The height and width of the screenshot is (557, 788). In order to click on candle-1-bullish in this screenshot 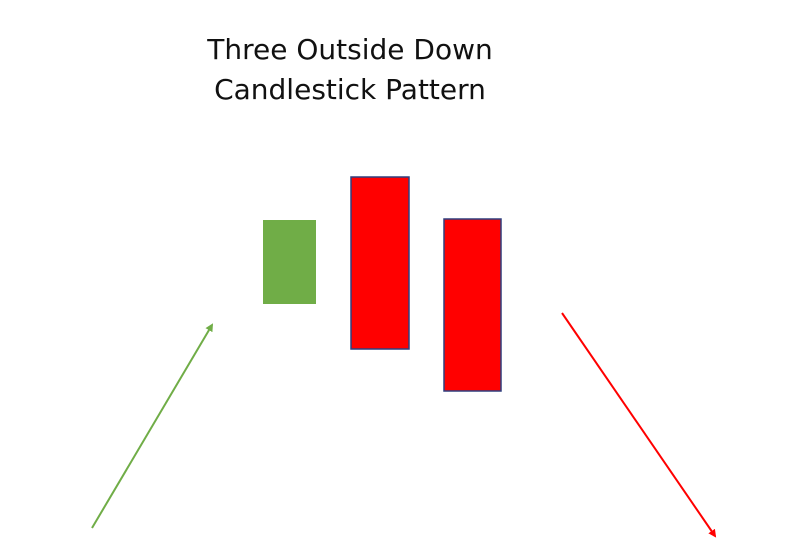, I will do `click(289, 262)`.